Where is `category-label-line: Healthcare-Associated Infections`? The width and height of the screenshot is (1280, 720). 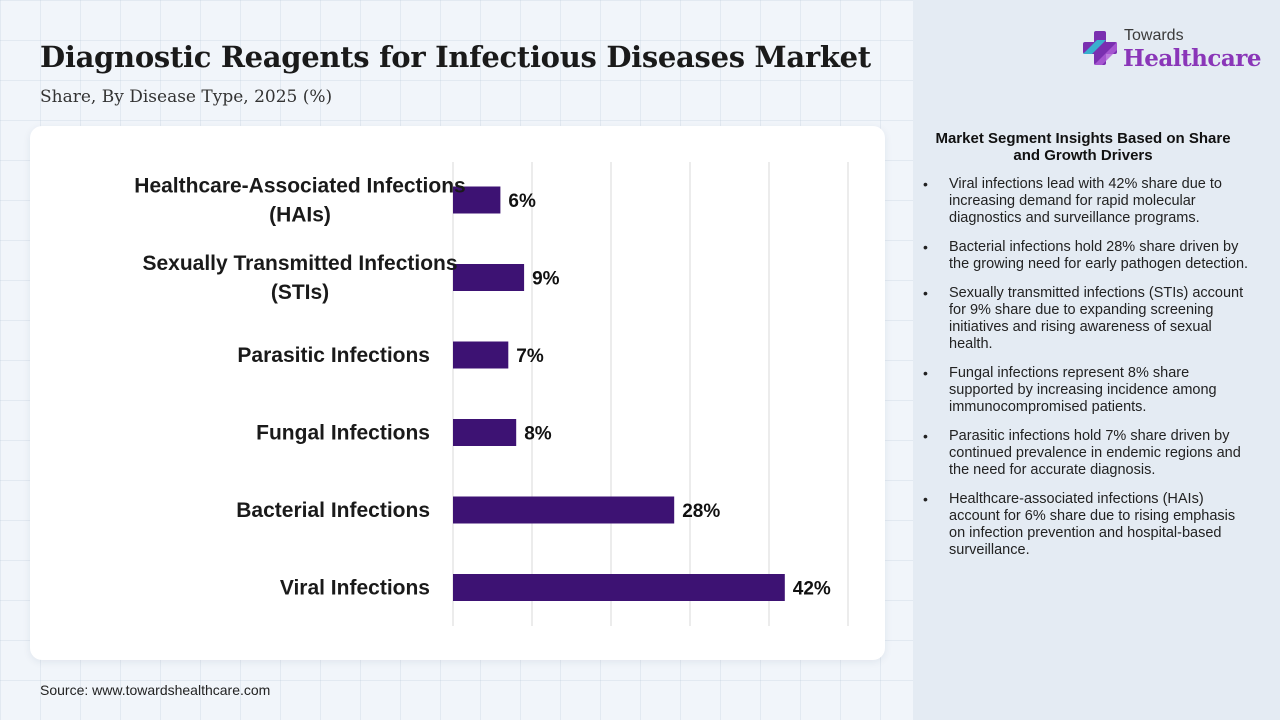
category-label-line: Healthcare-Associated Infections is located at coordinates (299, 186).